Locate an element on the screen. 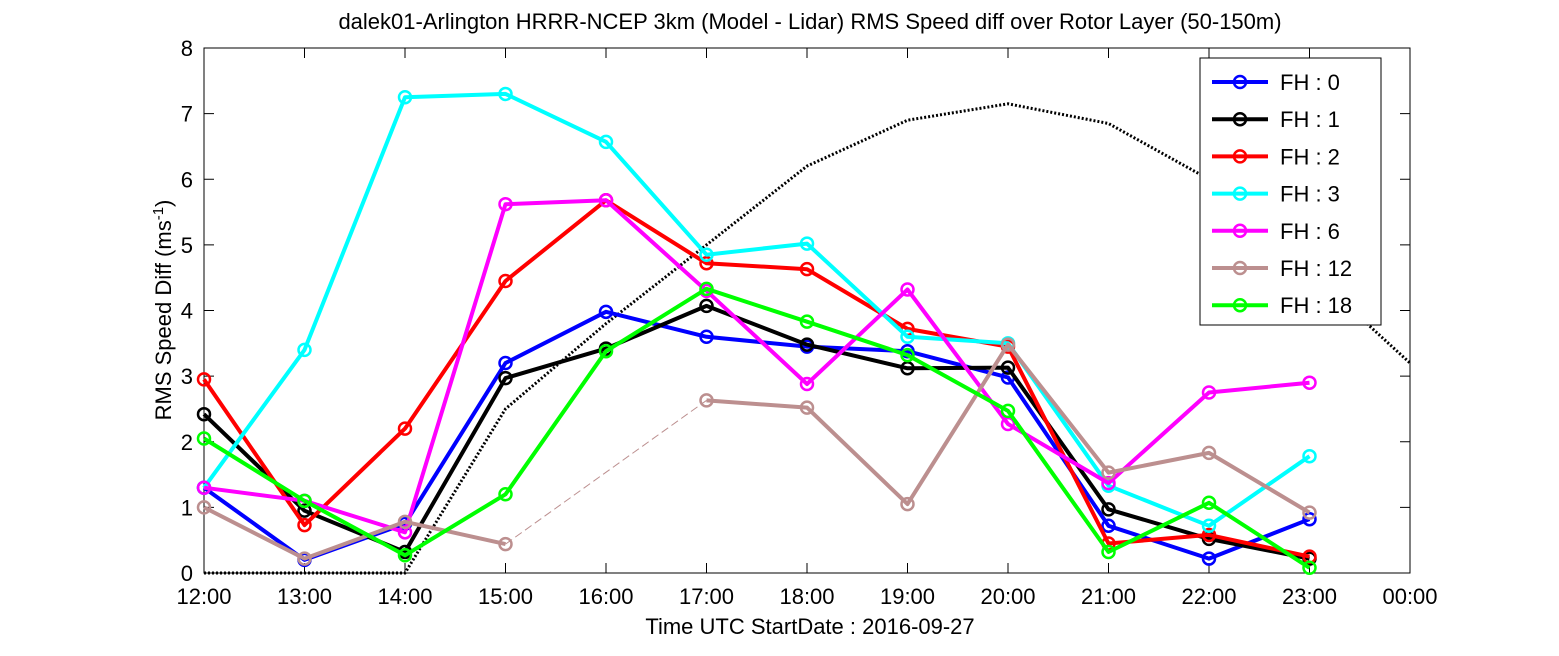  series-gap-connector is located at coordinates (606, 472).